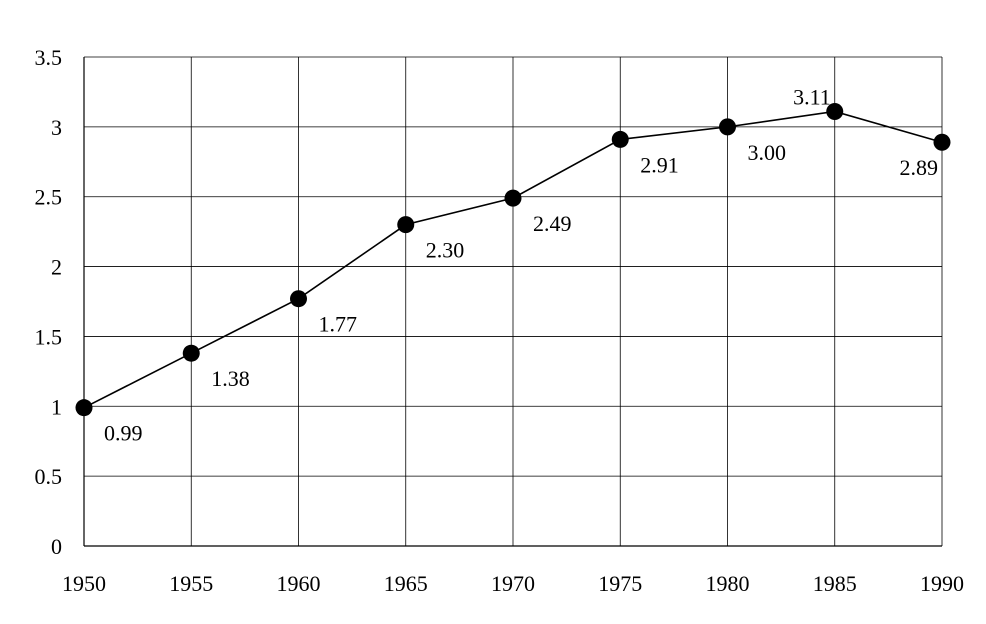 This screenshot has width=986, height=624. Describe the element at coordinates (56, 546) in the screenshot. I see `y-tick-label: 0` at that location.